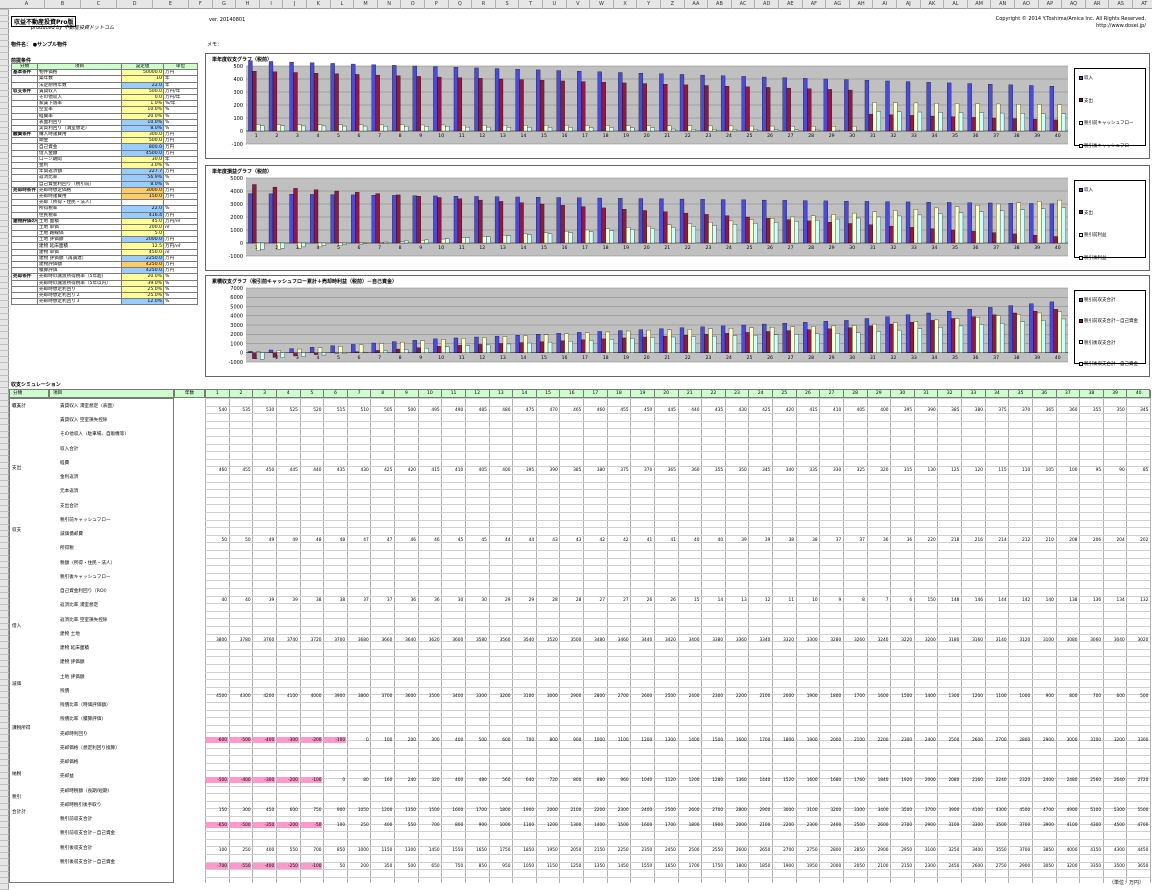 Image resolution: width=1152 pixels, height=890 pixels. Describe the element at coordinates (553, 780) in the screenshot. I see `grid-cell: 720` at that location.